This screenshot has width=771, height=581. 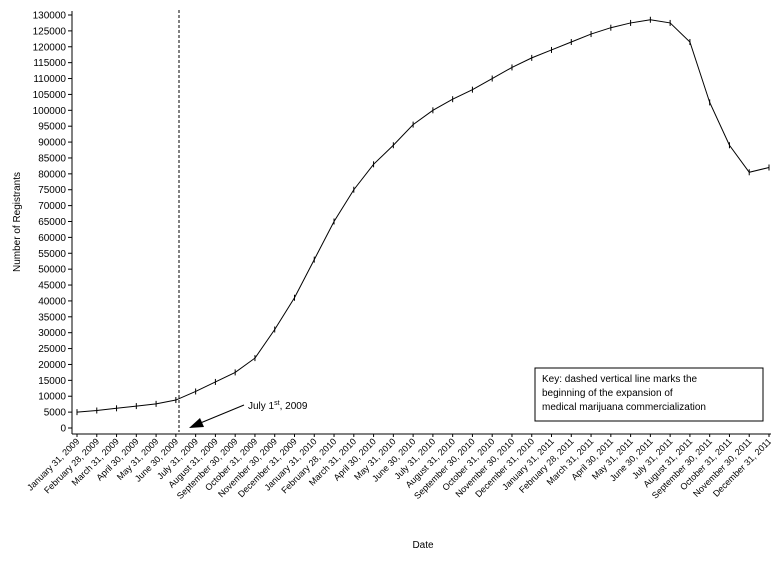 What do you see at coordinates (52, 143) in the screenshot?
I see `y-tick-label: 90000` at bounding box center [52, 143].